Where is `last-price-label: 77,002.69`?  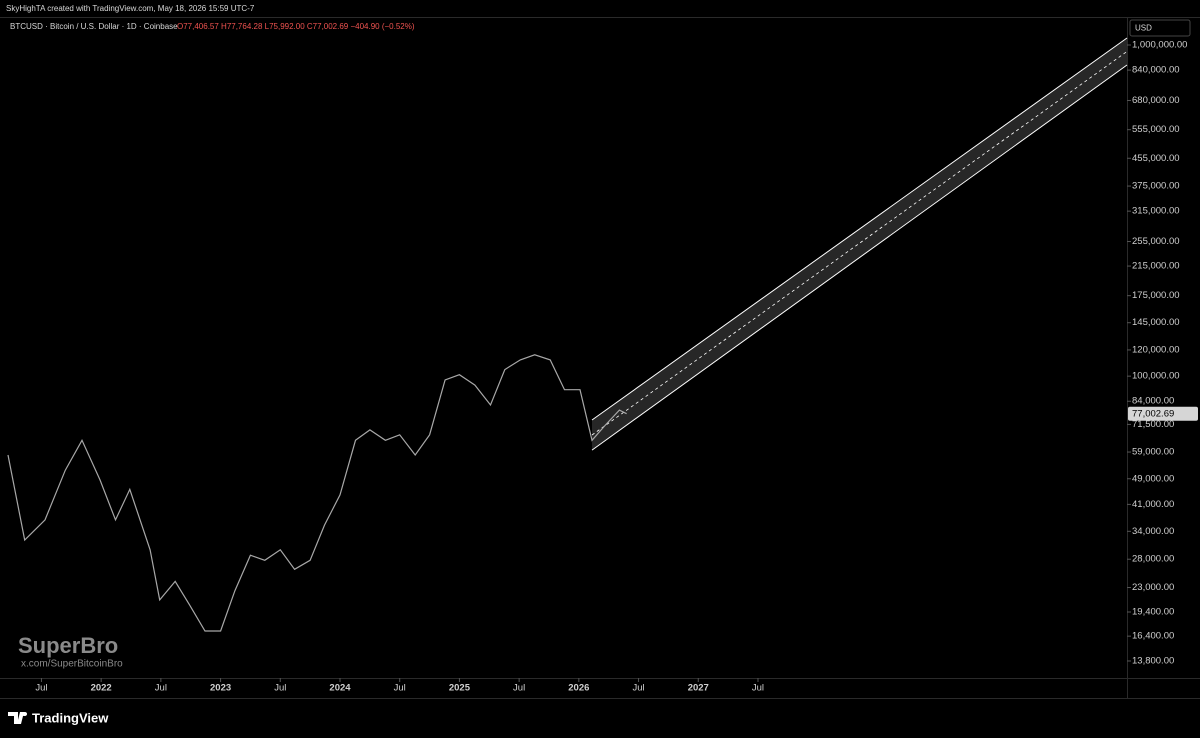
last-price-label: 77,002.69 is located at coordinates (1153, 413).